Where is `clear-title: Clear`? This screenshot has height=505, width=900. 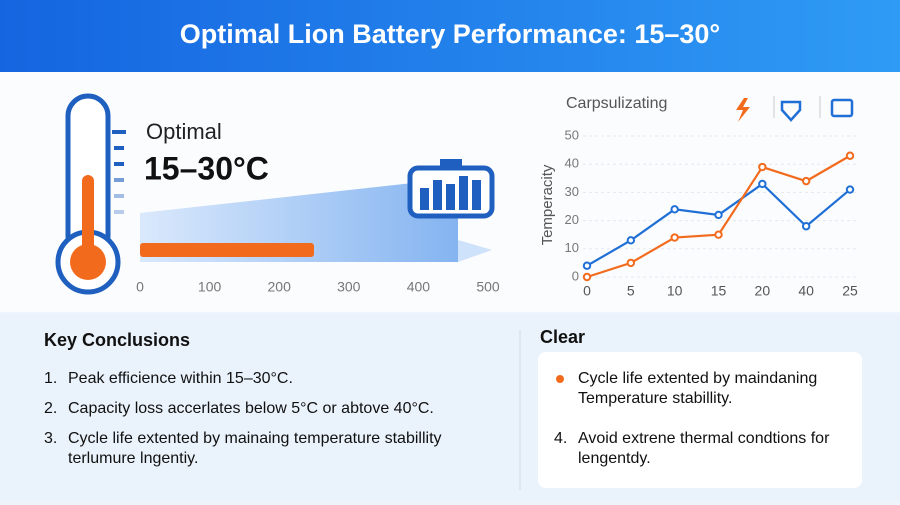 clear-title: Clear is located at coordinates (562, 337).